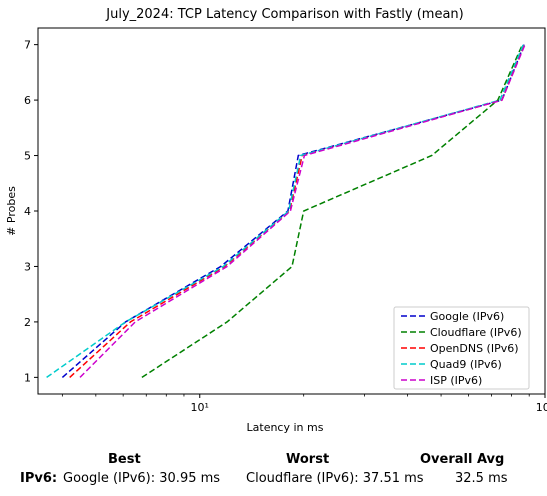 The height and width of the screenshot is (496, 547). Describe the element at coordinates (142, 478) in the screenshot. I see `best-value: Google (IPv6): 30.95 ms` at that location.